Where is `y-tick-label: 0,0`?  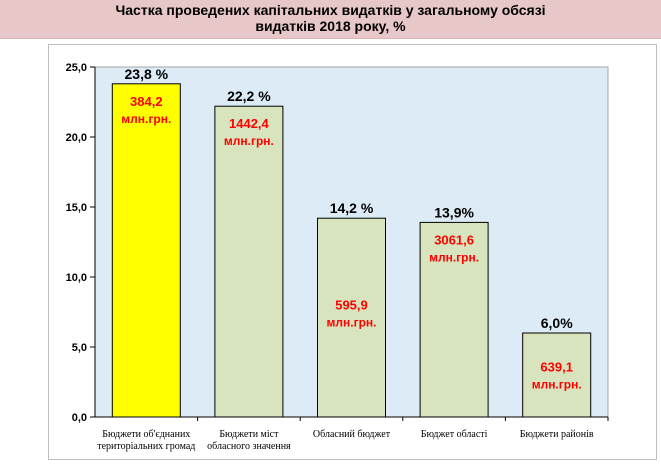
y-tick-label: 0,0 is located at coordinates (79, 418).